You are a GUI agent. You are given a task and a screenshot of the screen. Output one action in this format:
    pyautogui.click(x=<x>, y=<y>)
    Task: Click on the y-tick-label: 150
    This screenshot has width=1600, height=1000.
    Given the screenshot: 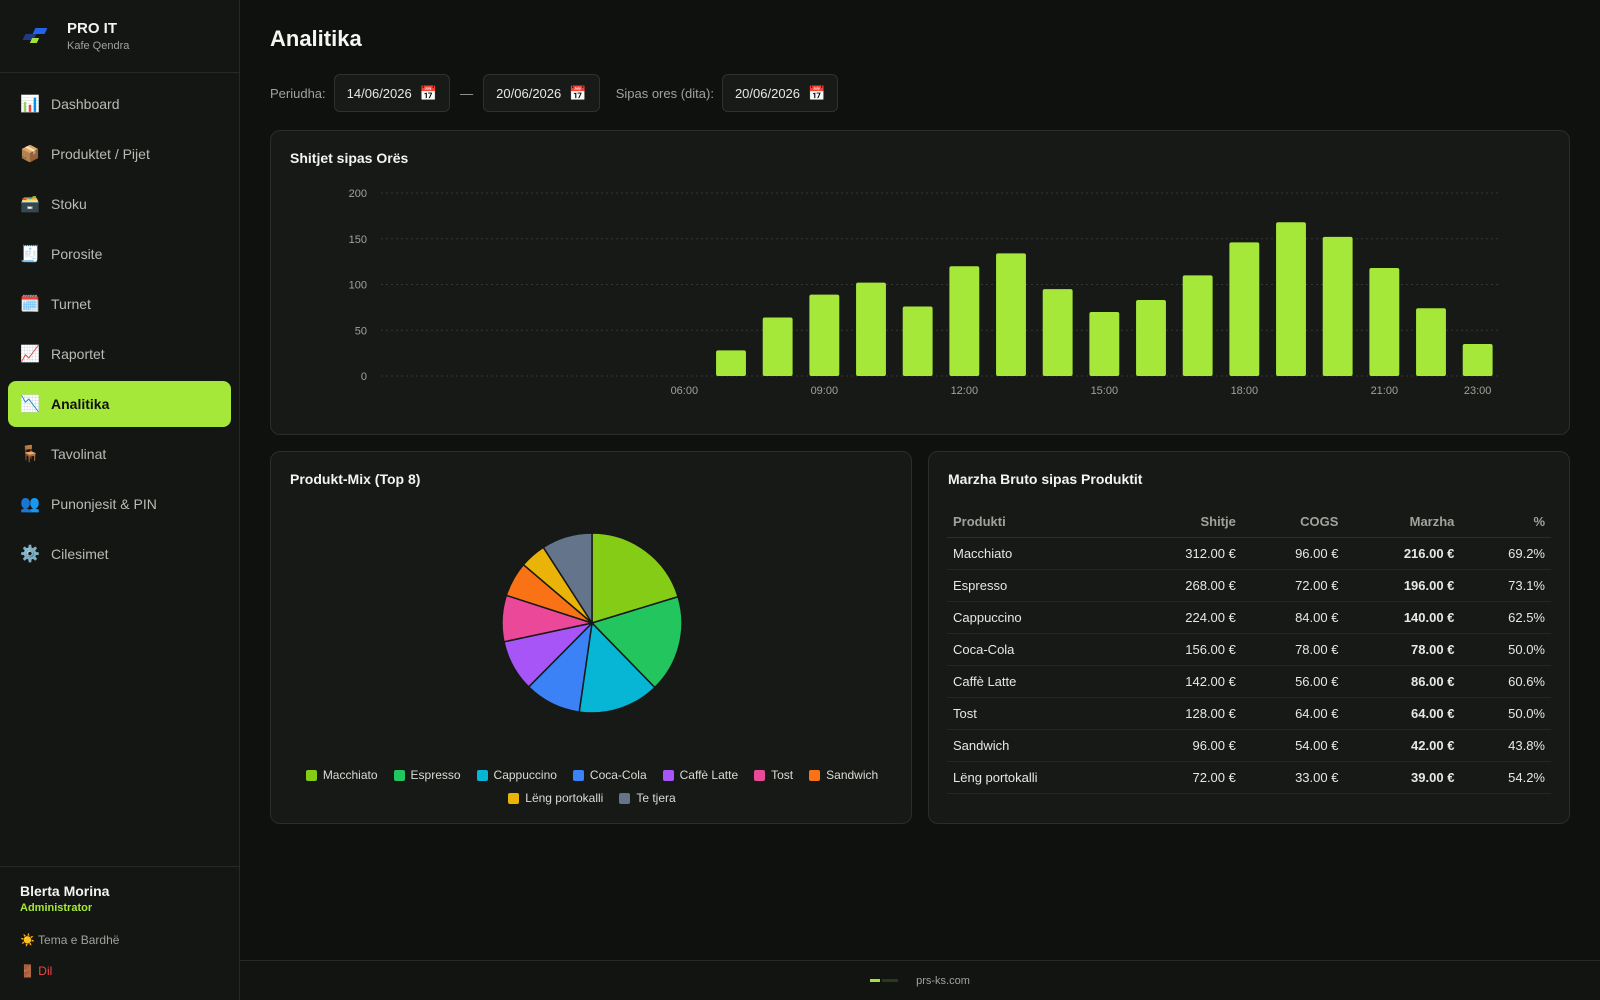 What is the action you would take?
    pyautogui.click(x=358, y=240)
    